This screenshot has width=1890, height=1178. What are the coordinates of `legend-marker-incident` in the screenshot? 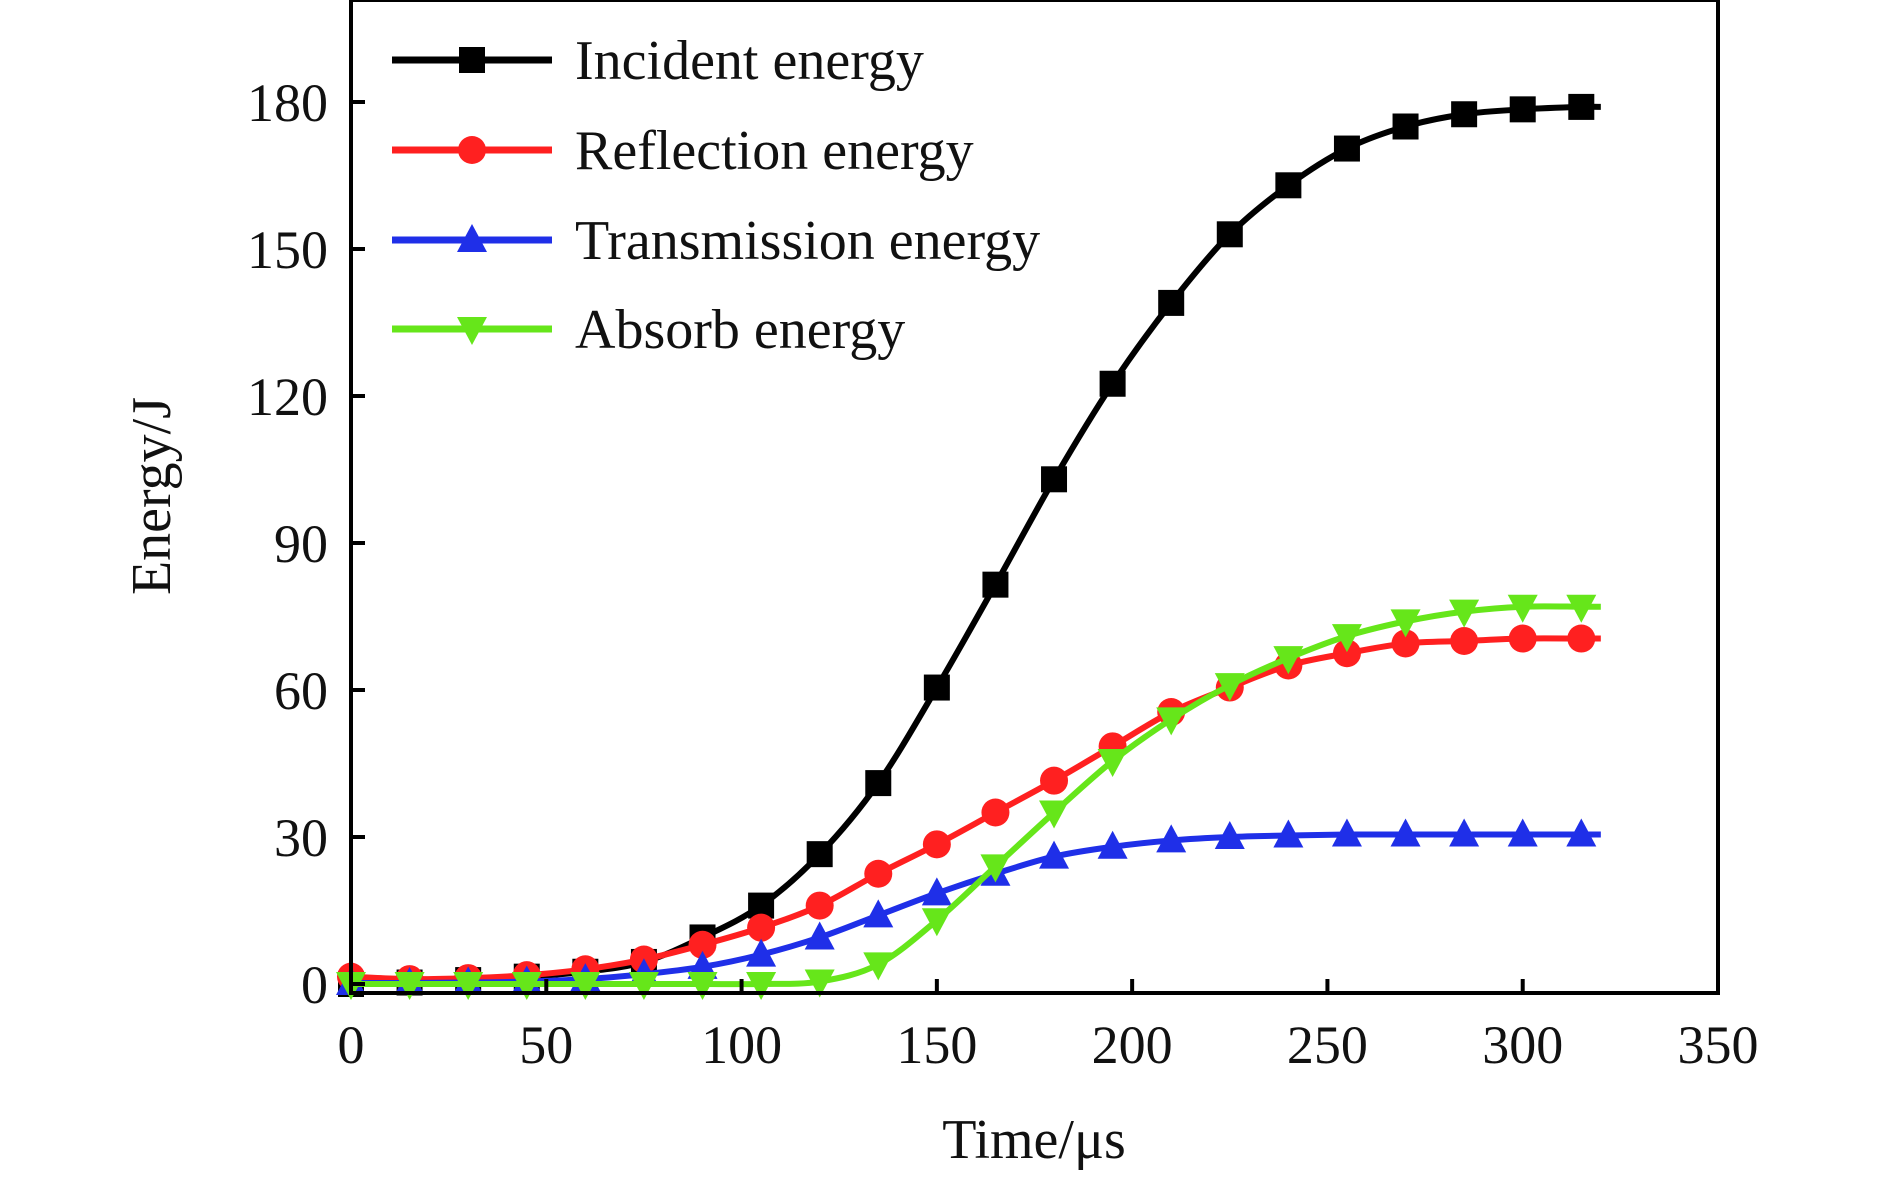 It's located at (472, 60).